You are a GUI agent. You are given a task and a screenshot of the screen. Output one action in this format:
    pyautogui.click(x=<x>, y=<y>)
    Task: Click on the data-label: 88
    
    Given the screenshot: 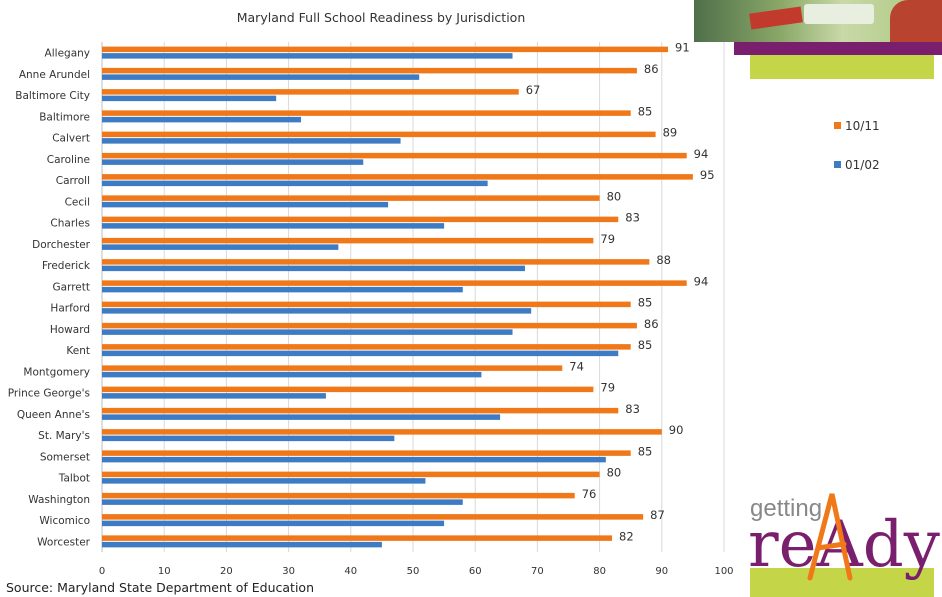 What is the action you would take?
    pyautogui.click(x=663, y=260)
    